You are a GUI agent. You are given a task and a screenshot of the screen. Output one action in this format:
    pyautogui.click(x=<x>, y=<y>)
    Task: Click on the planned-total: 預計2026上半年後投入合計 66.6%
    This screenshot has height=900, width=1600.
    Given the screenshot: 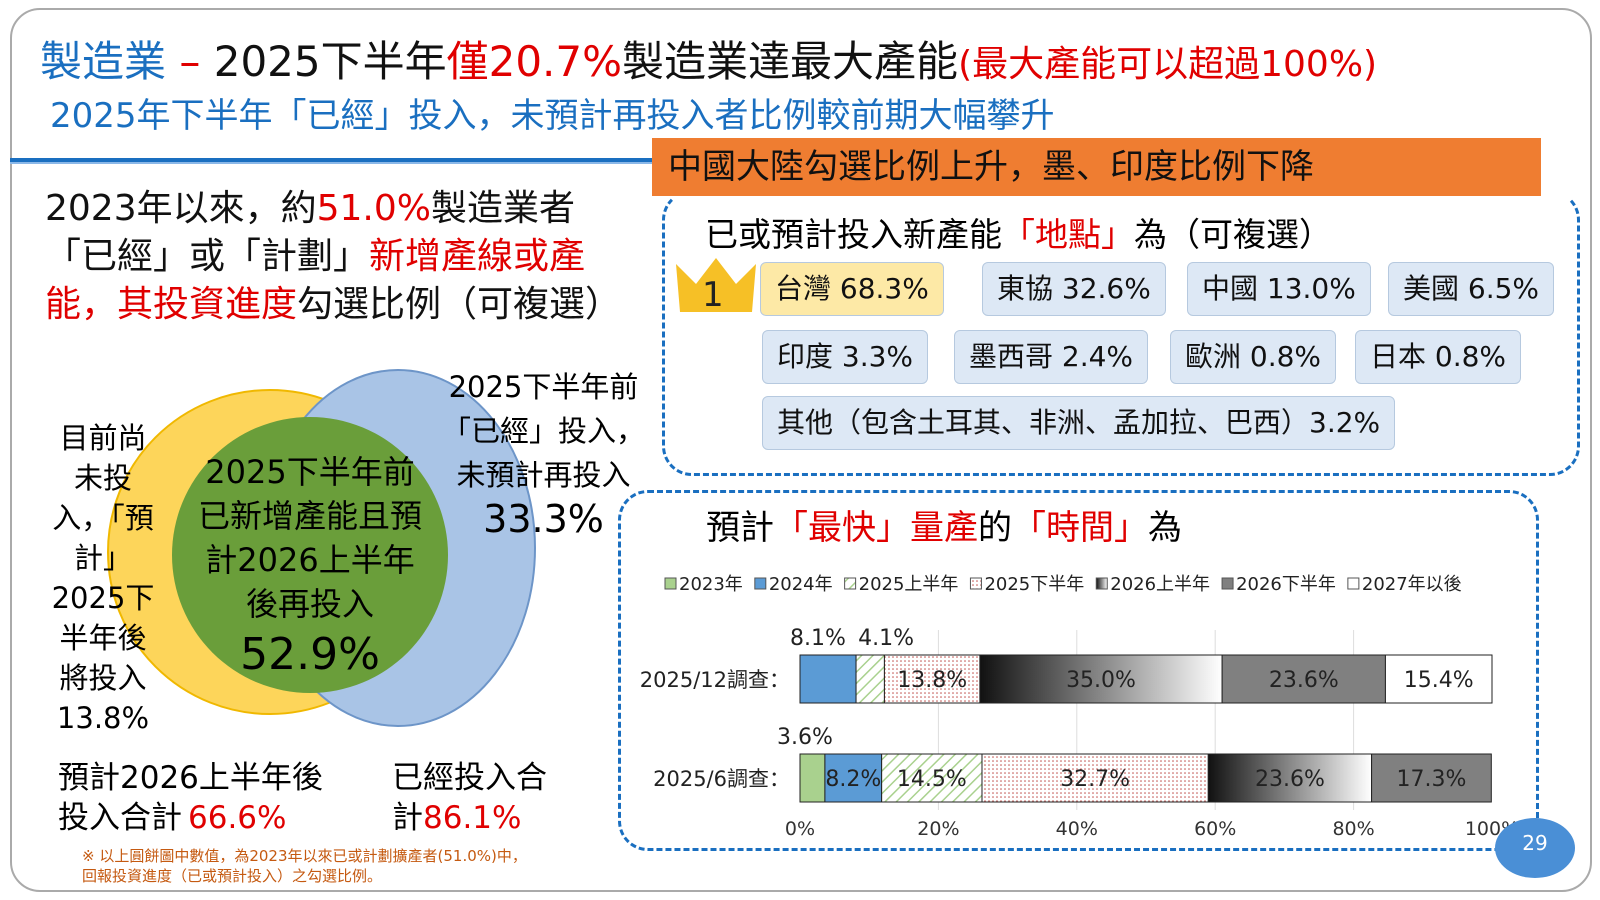 What is the action you would take?
    pyautogui.click(x=190, y=798)
    